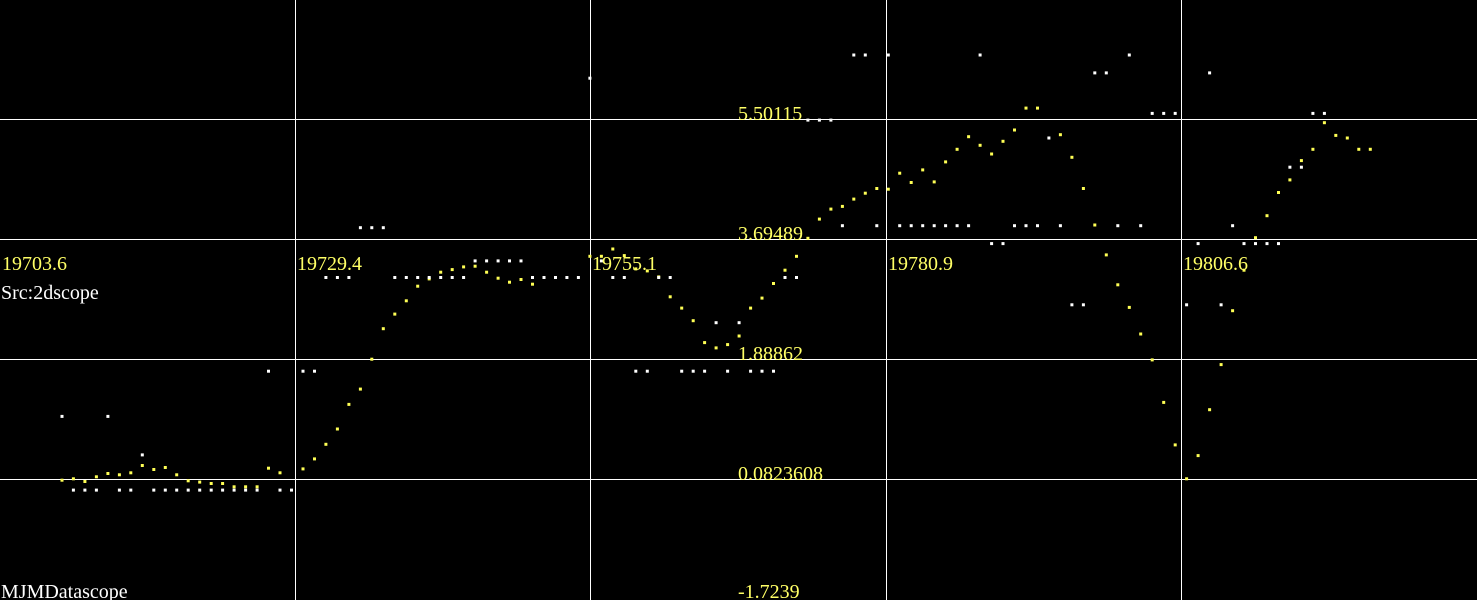 The width and height of the screenshot is (1477, 600). What do you see at coordinates (1215, 264) in the screenshot?
I see `x-tick-label: 19806.6` at bounding box center [1215, 264].